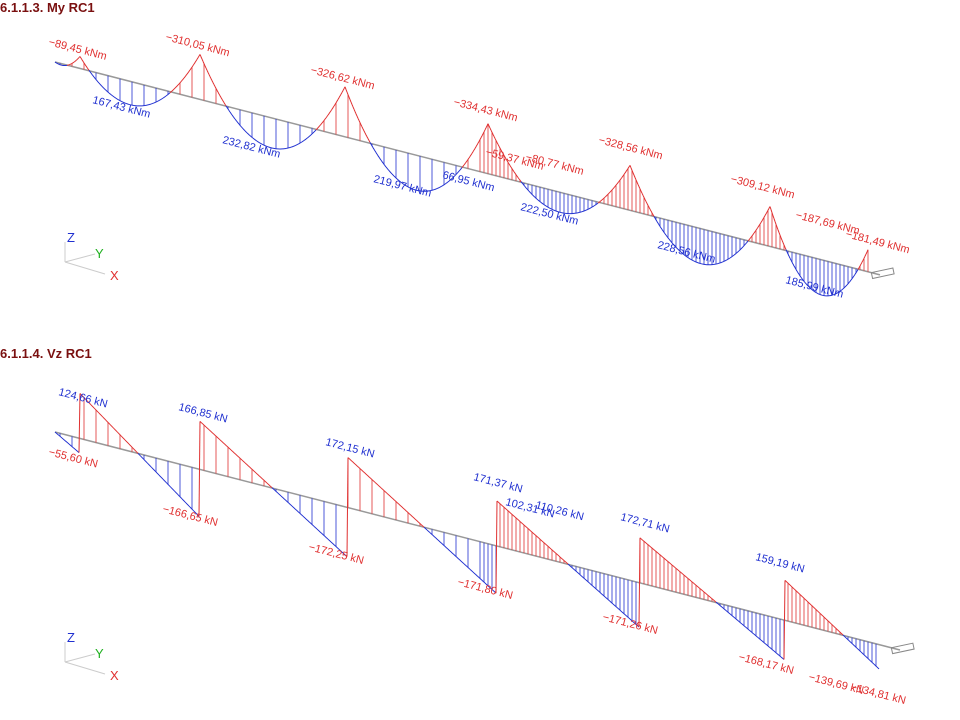 This screenshot has width=960, height=720. I want to click on section-title: 6.1.1.4. Vz RC1, so click(46, 353).